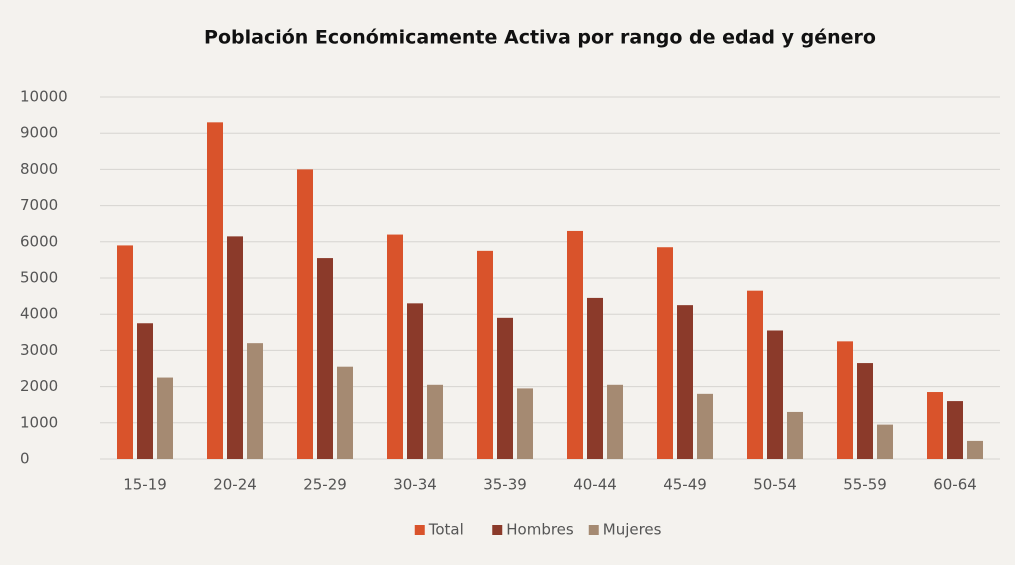  I want to click on x-tick-label: 30-34, so click(415, 485).